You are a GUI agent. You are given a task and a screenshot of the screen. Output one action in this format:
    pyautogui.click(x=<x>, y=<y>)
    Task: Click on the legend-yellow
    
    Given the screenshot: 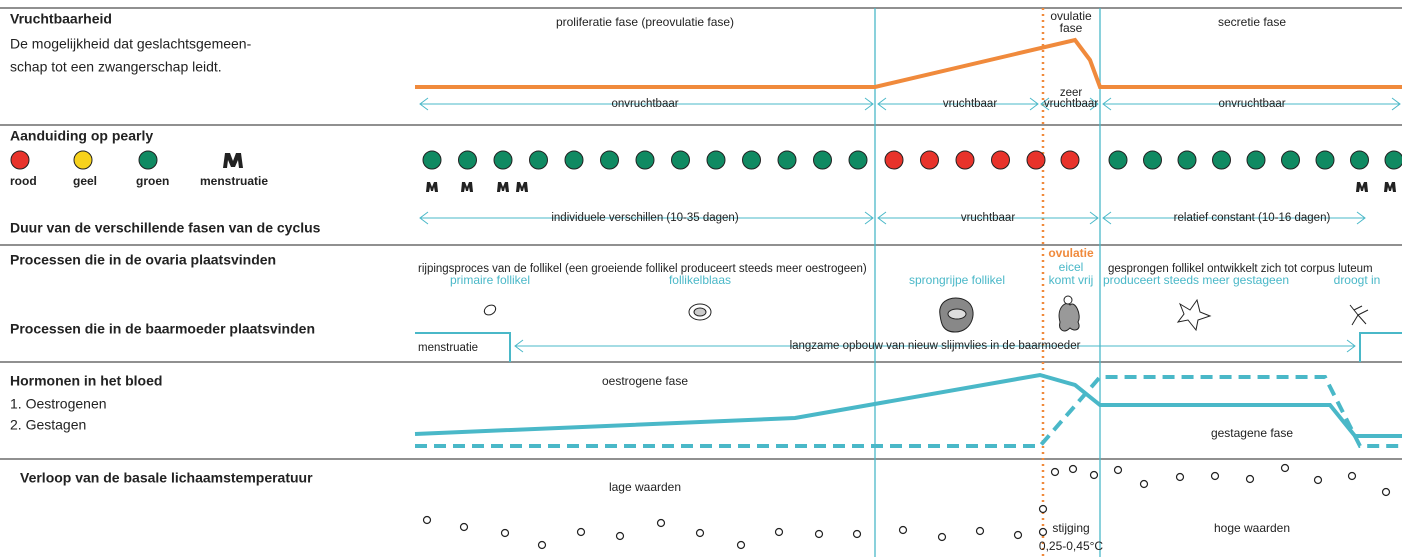 What is the action you would take?
    pyautogui.click(x=83, y=160)
    